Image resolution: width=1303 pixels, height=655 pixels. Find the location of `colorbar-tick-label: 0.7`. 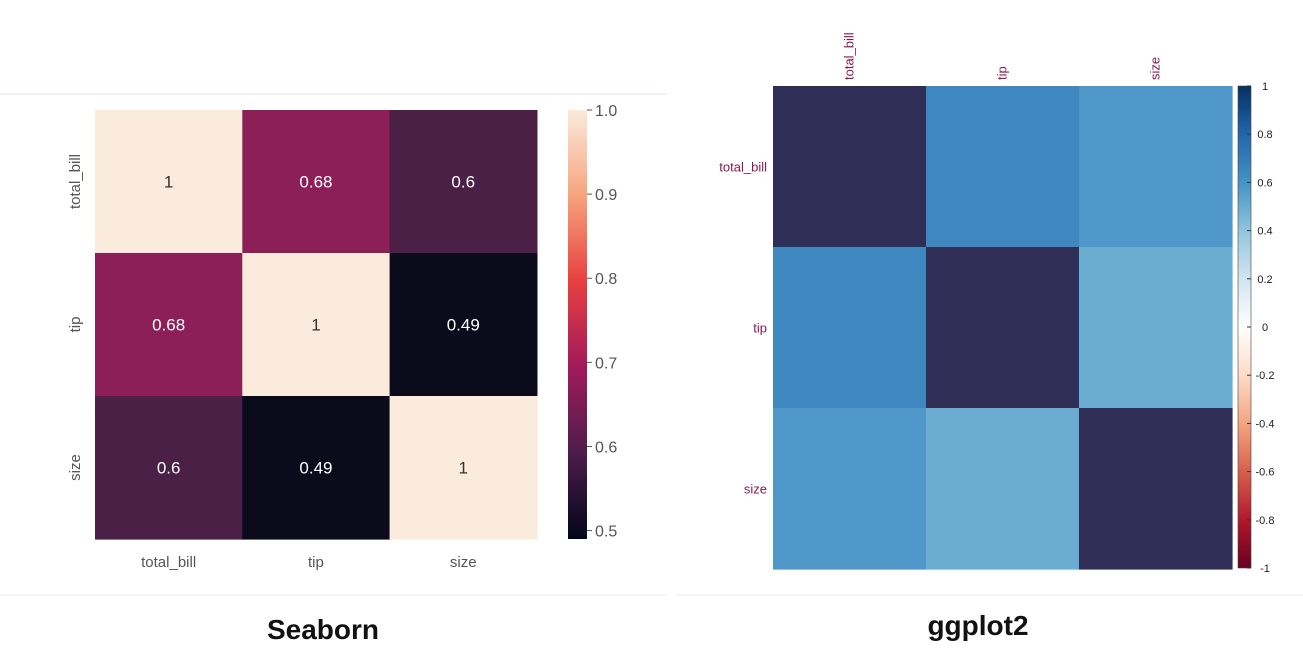

colorbar-tick-label: 0.7 is located at coordinates (606, 363).